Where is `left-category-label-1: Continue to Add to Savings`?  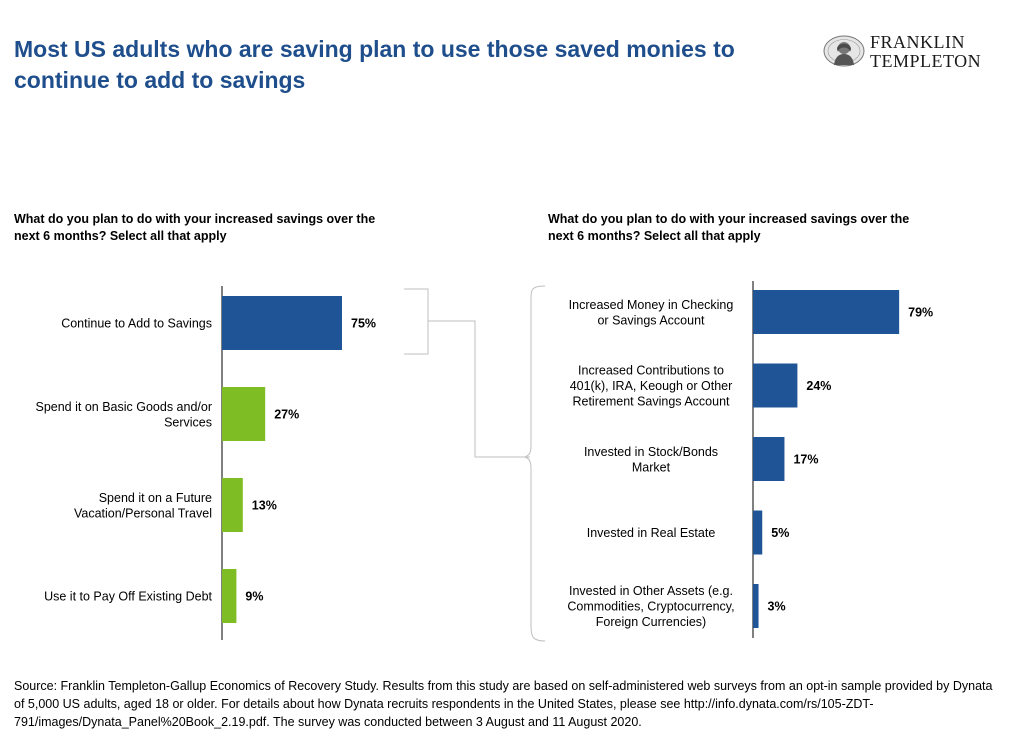 left-category-label-1: Continue to Add to Savings is located at coordinates (136, 324).